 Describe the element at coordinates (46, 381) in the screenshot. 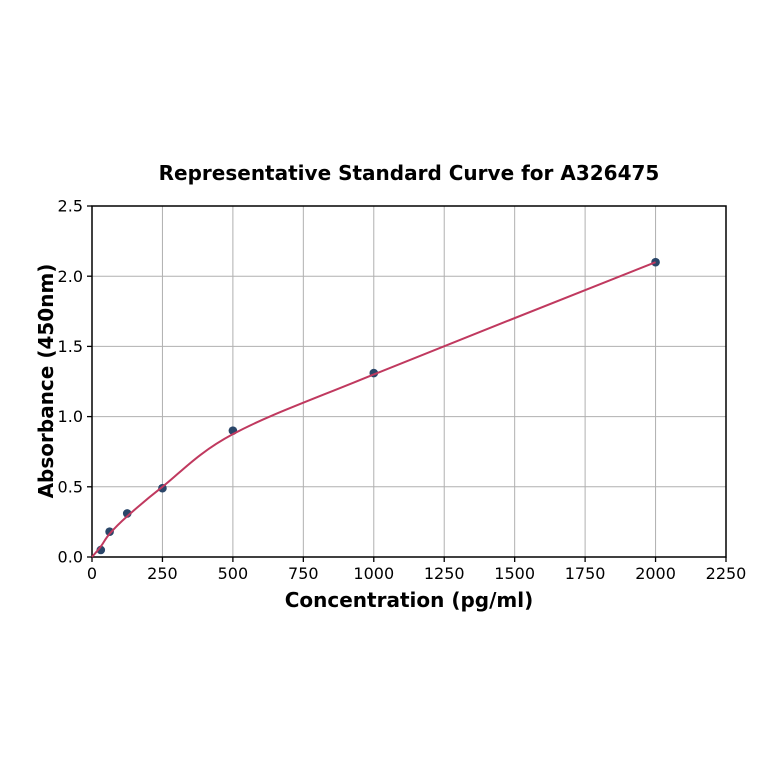

I see `y-axis-label: Absorbance (450nm)` at that location.